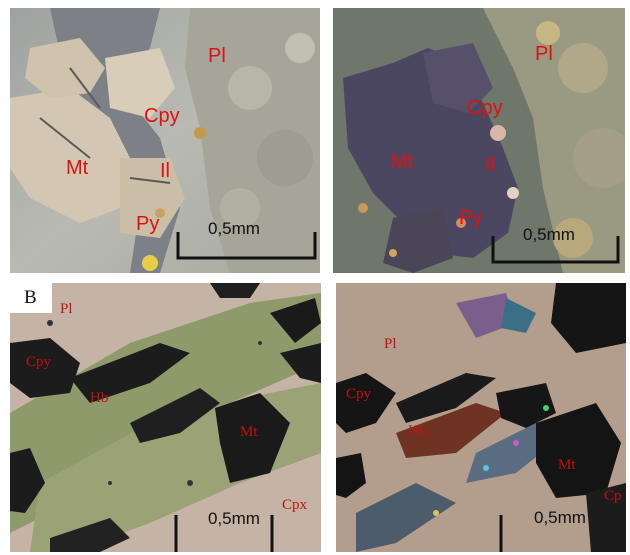 The image size is (630, 555). What do you see at coordinates (31, 298) in the screenshot?
I see `panel-letter-b: B` at bounding box center [31, 298].